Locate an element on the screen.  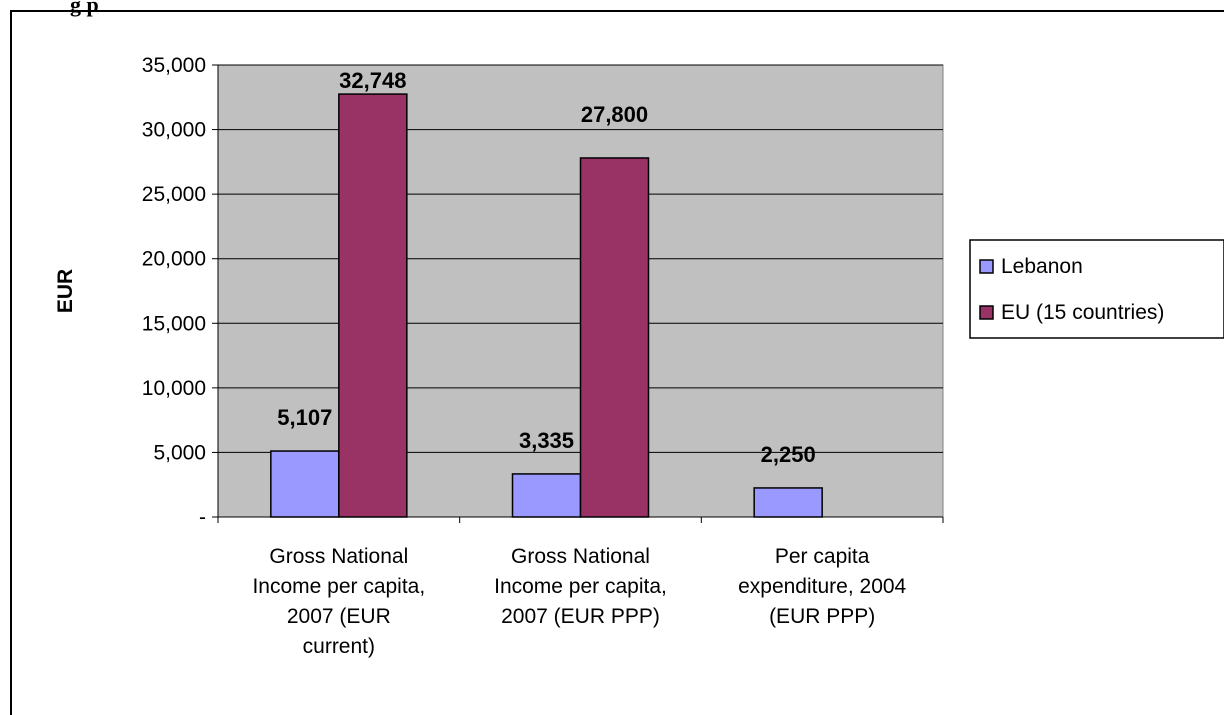
x-category-label: 2007 (EUR PPP) is located at coordinates (580, 616).